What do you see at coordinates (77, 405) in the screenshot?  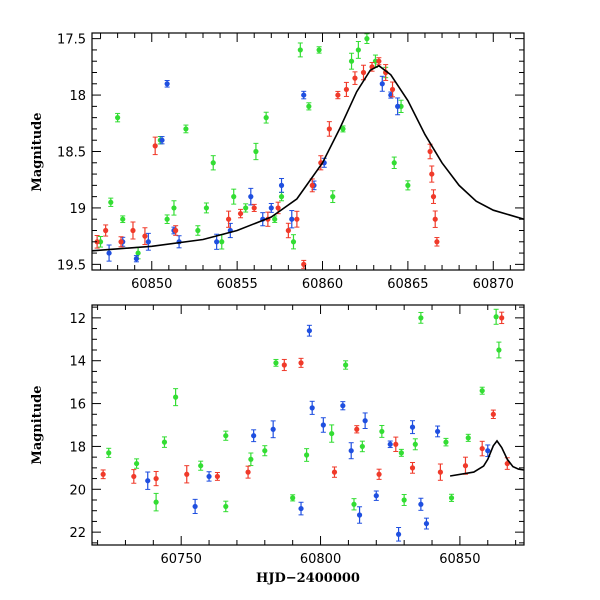 I see `bottom-y-tick-label: 16` at bounding box center [77, 405].